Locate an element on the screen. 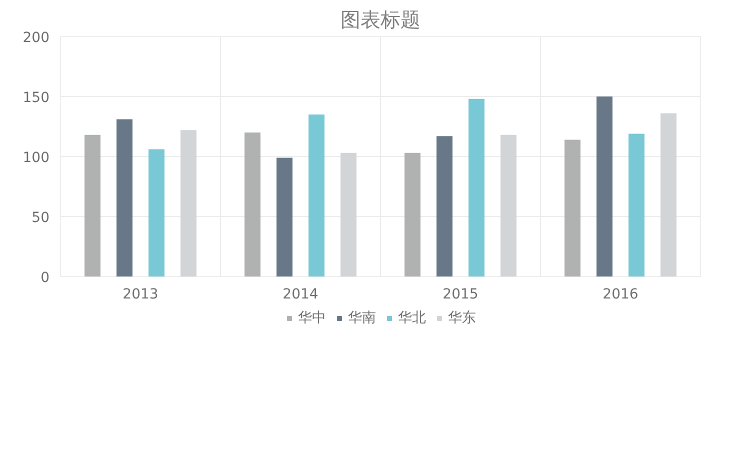  y-tick-label: 100 is located at coordinates (36, 158).